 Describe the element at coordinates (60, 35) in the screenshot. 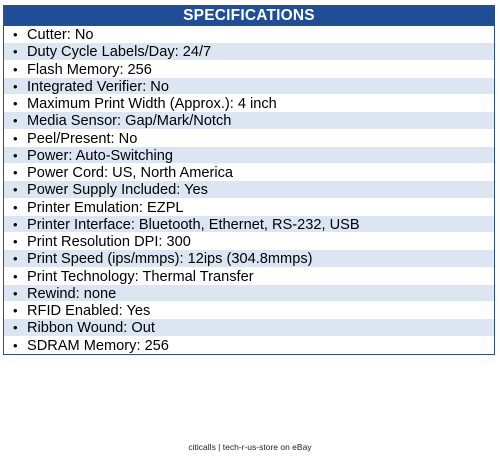

I see `spec-text: Cutter: No` at that location.